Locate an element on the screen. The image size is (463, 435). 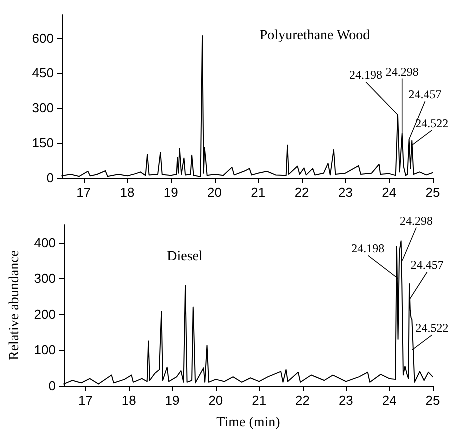
y-tick-label: 100 is located at coordinates (45, 350).